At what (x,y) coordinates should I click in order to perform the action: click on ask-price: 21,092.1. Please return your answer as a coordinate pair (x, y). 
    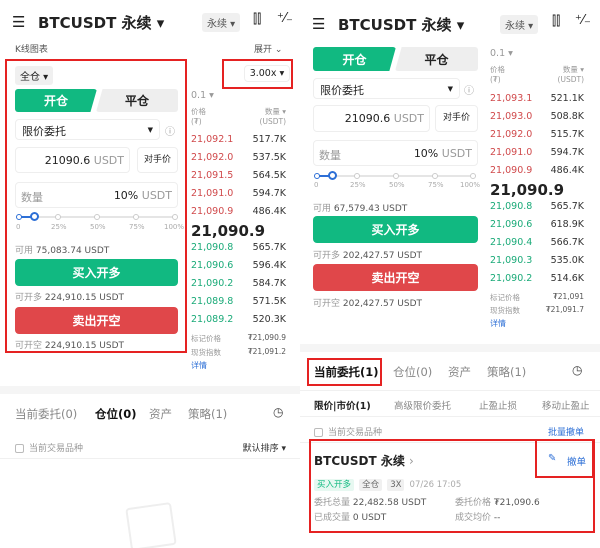
    Looking at the image, I should click on (212, 139).